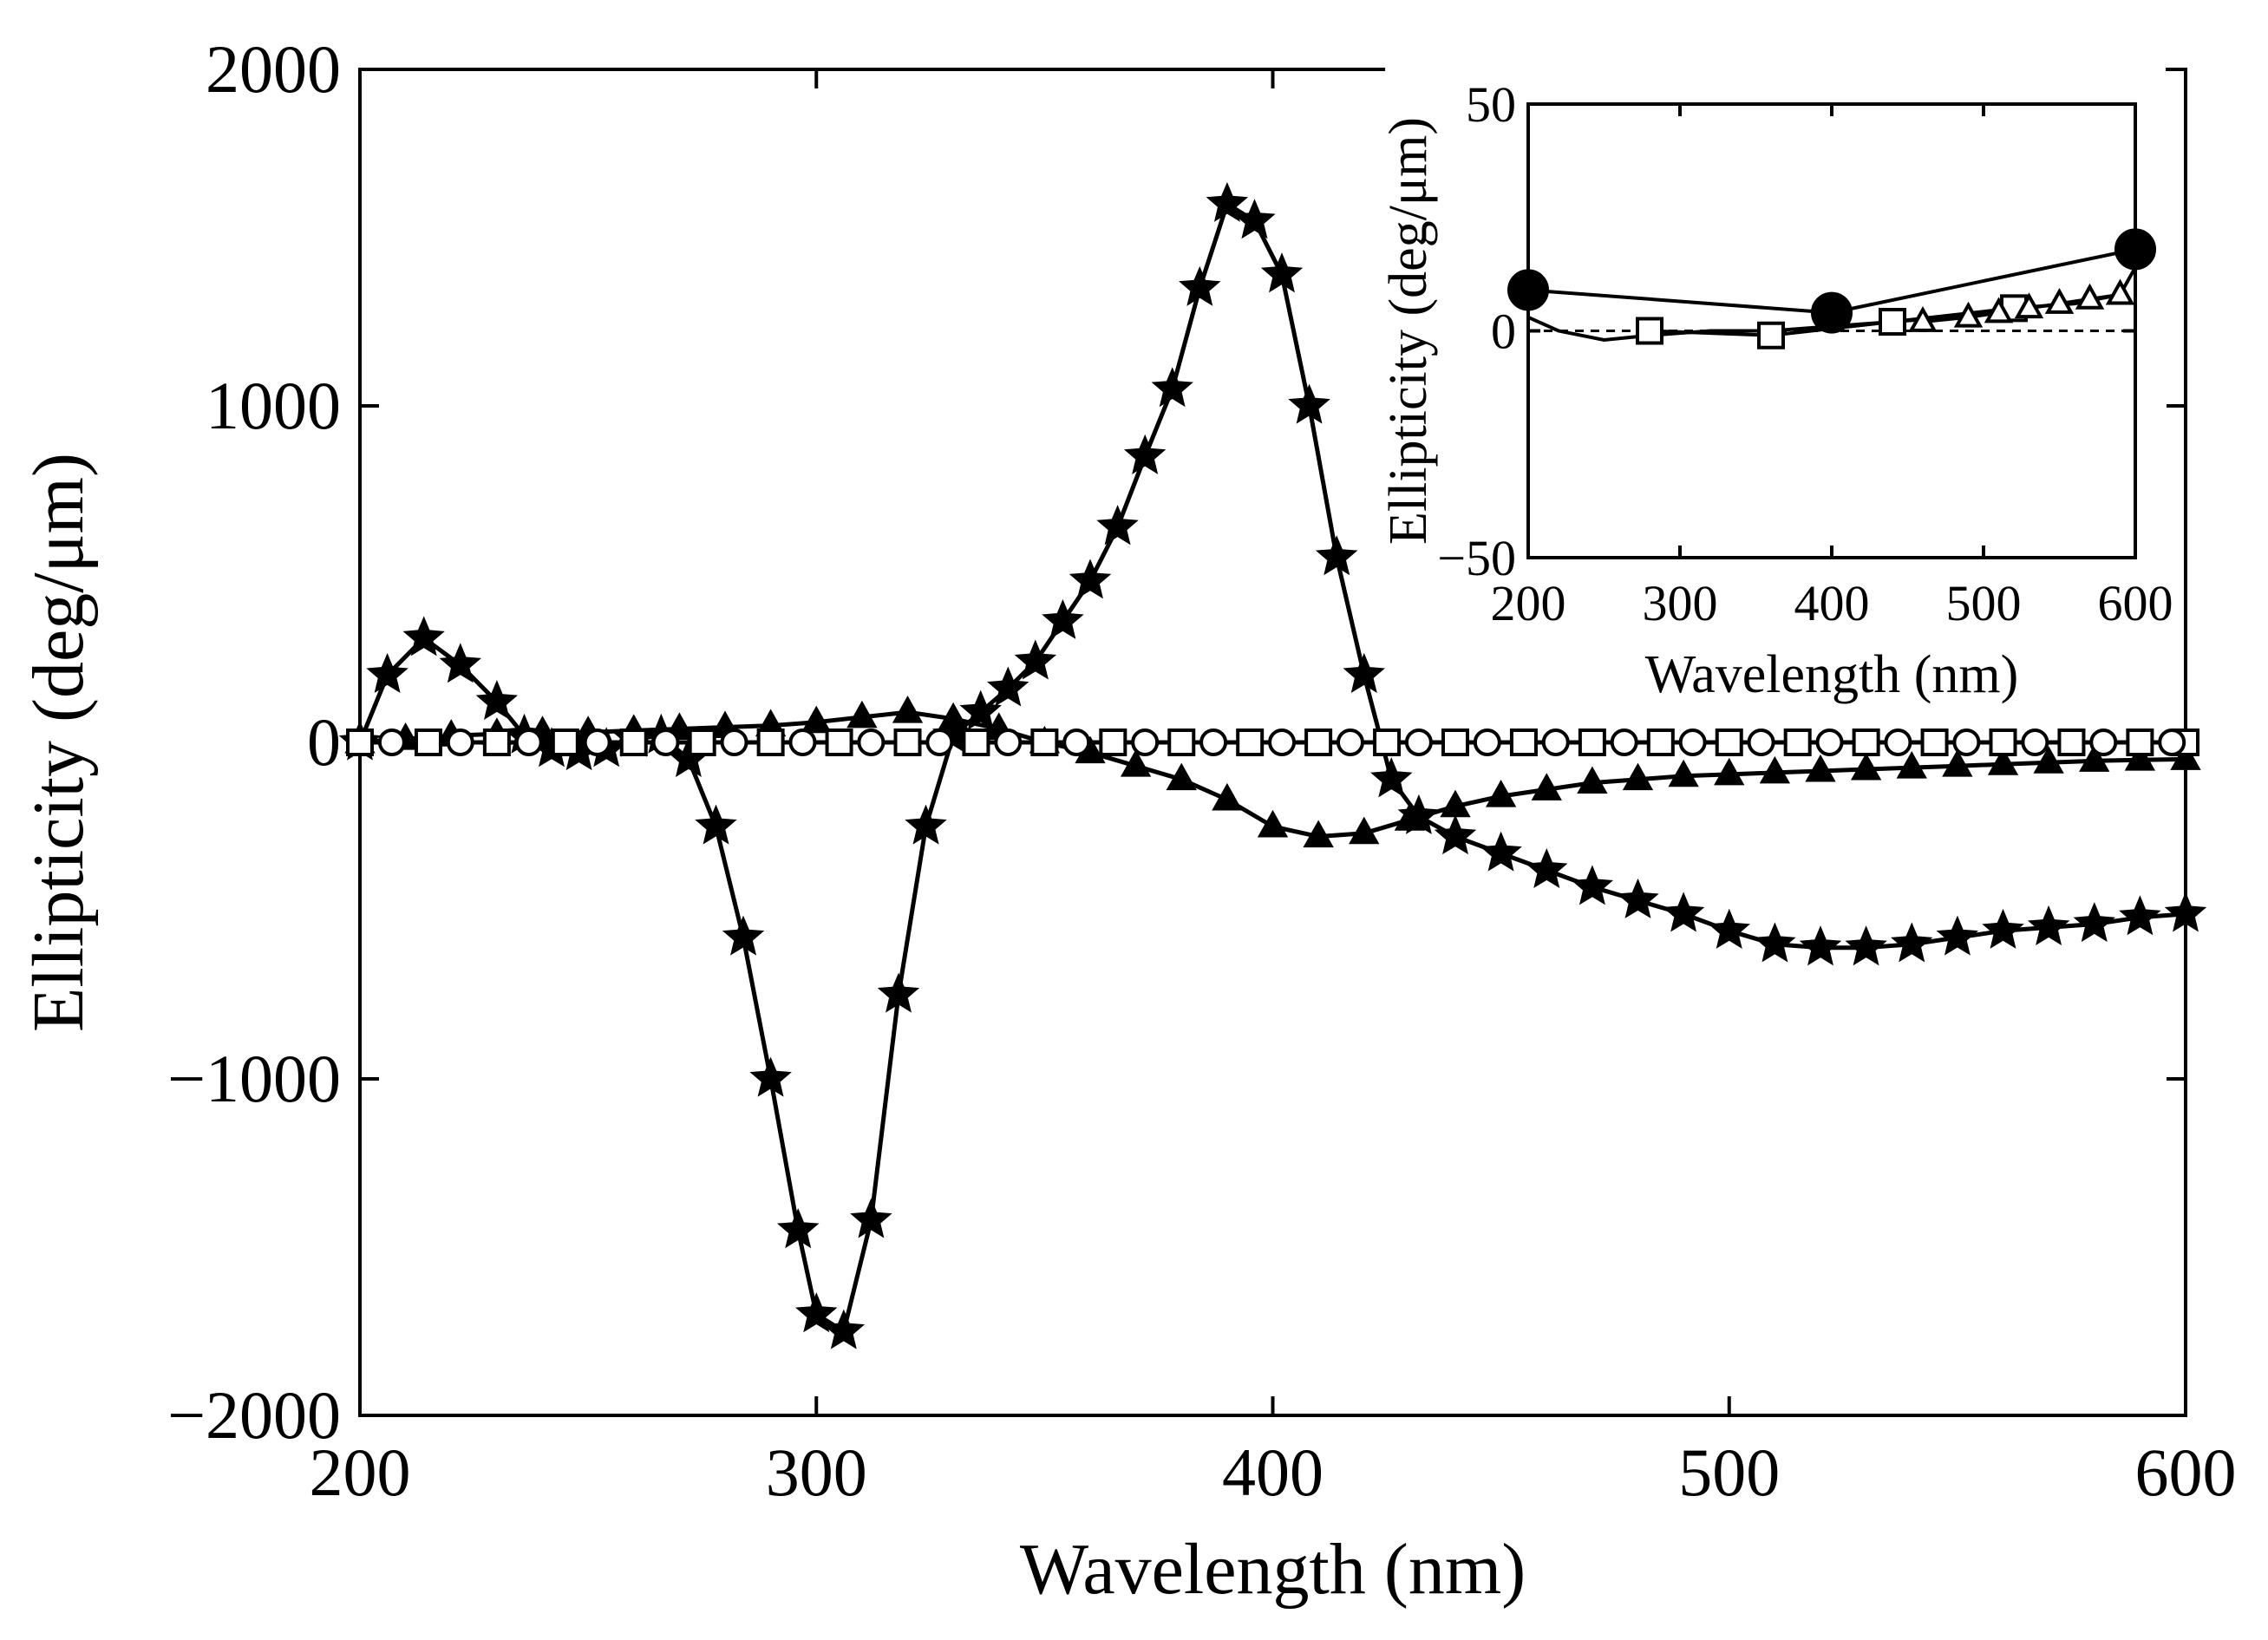 The height and width of the screenshot is (1640, 2268). Describe the element at coordinates (2186, 1472) in the screenshot. I see `x-tick-label: 600` at that location.